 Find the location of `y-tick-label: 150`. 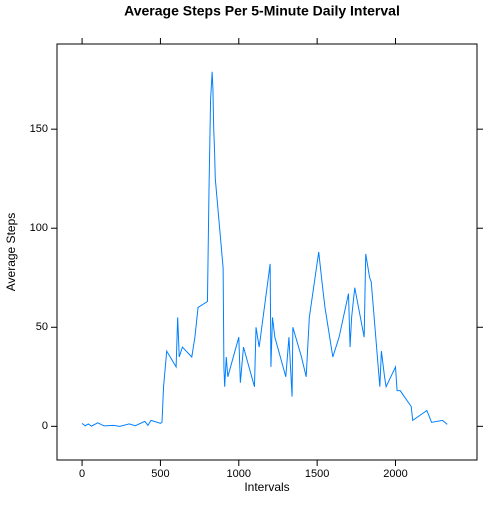

y-tick-label: 150 is located at coordinates (39, 129).